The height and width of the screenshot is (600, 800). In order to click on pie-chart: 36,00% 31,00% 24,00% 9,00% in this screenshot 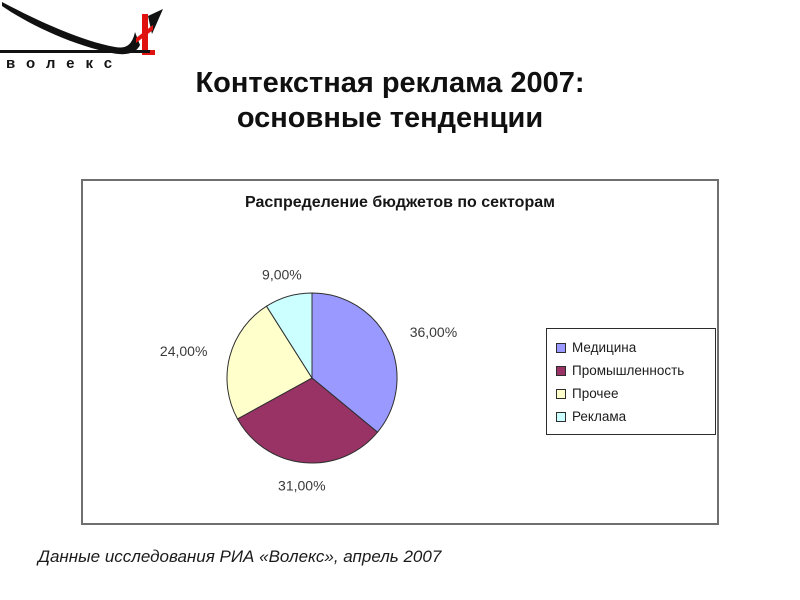, I will do `click(308, 380)`.